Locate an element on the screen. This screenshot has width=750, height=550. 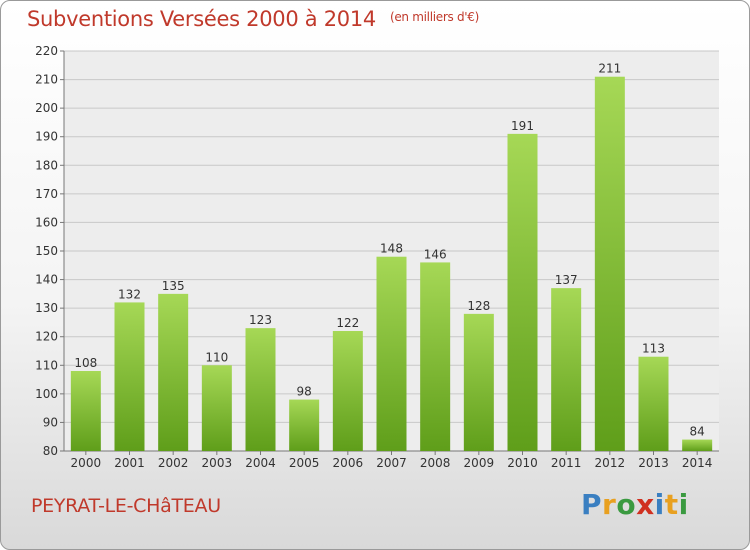
bar-value-label: 108 is located at coordinates (85, 363).